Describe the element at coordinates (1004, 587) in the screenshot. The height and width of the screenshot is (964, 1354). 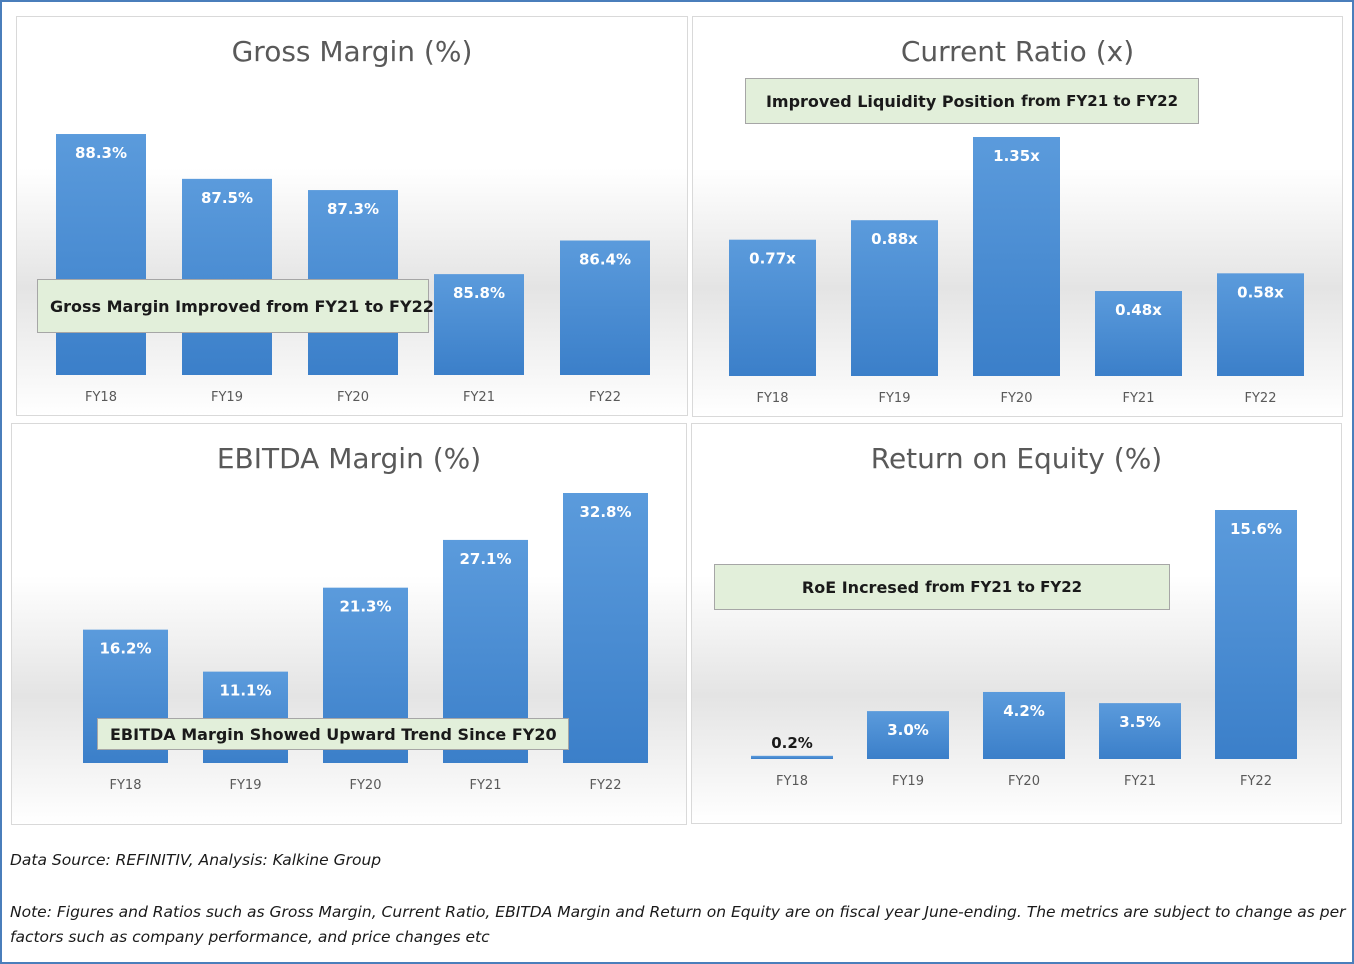
I see `roe-callout-light: from FY21 to FY22` at that location.